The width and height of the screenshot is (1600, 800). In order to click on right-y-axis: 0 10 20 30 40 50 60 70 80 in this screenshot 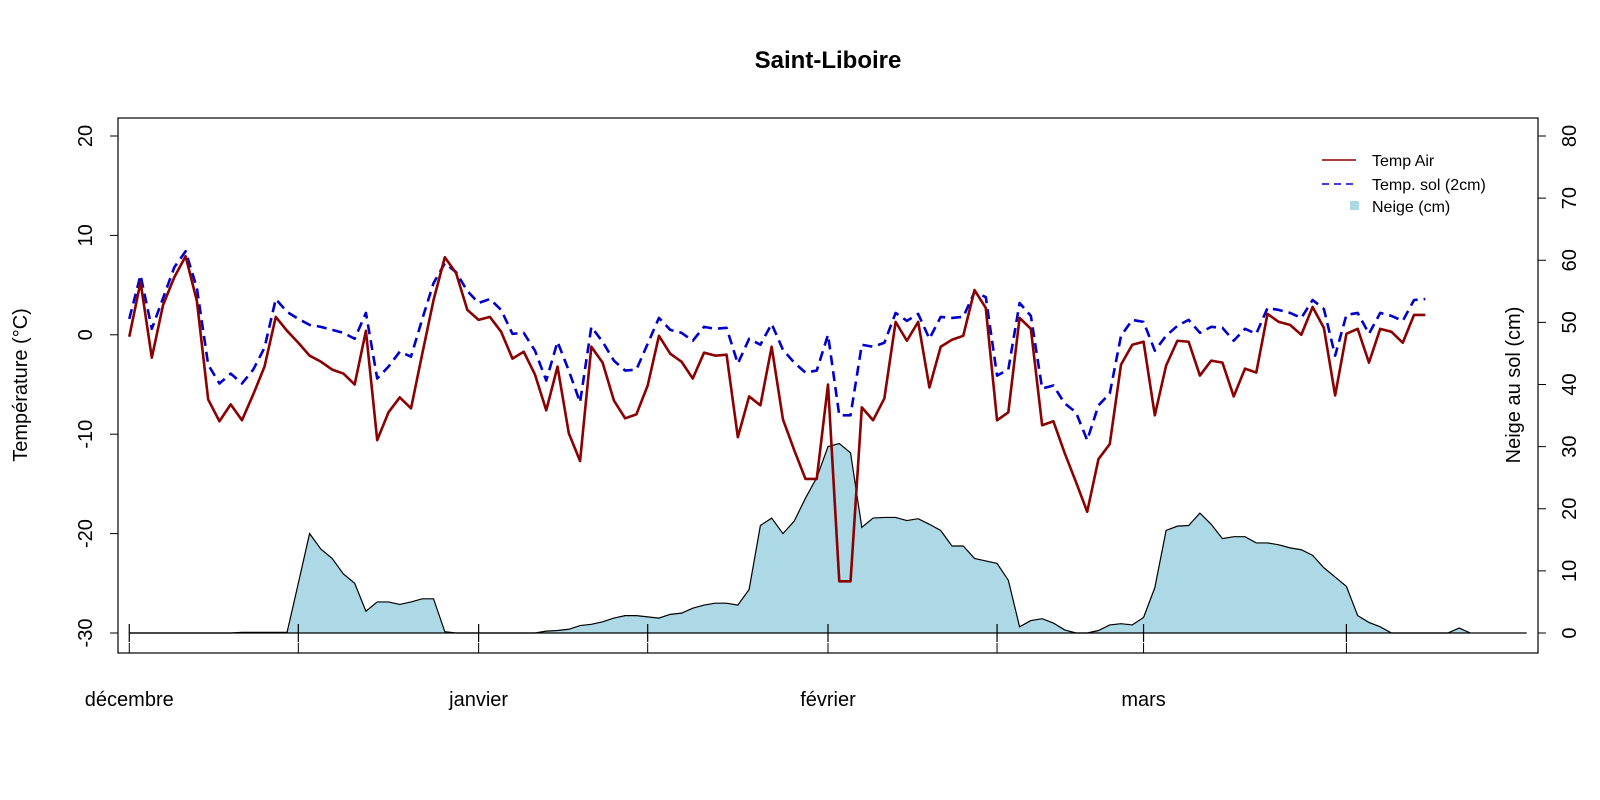, I will do `click(1559, 382)`.